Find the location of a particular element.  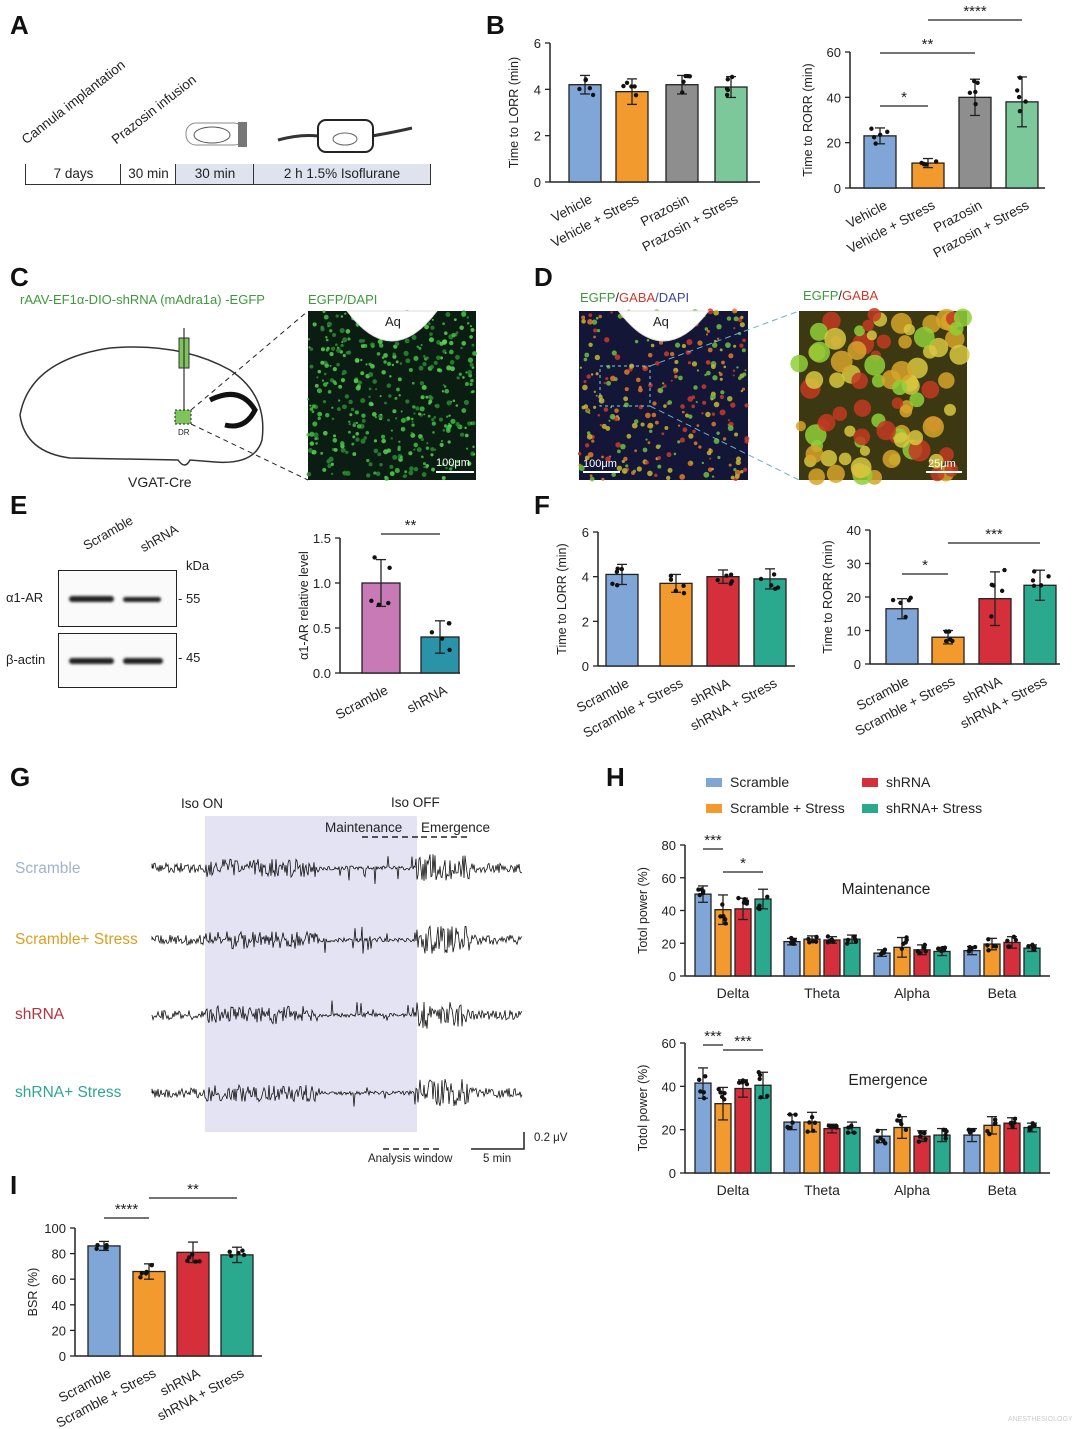

injection-site is located at coordinates (183, 417).